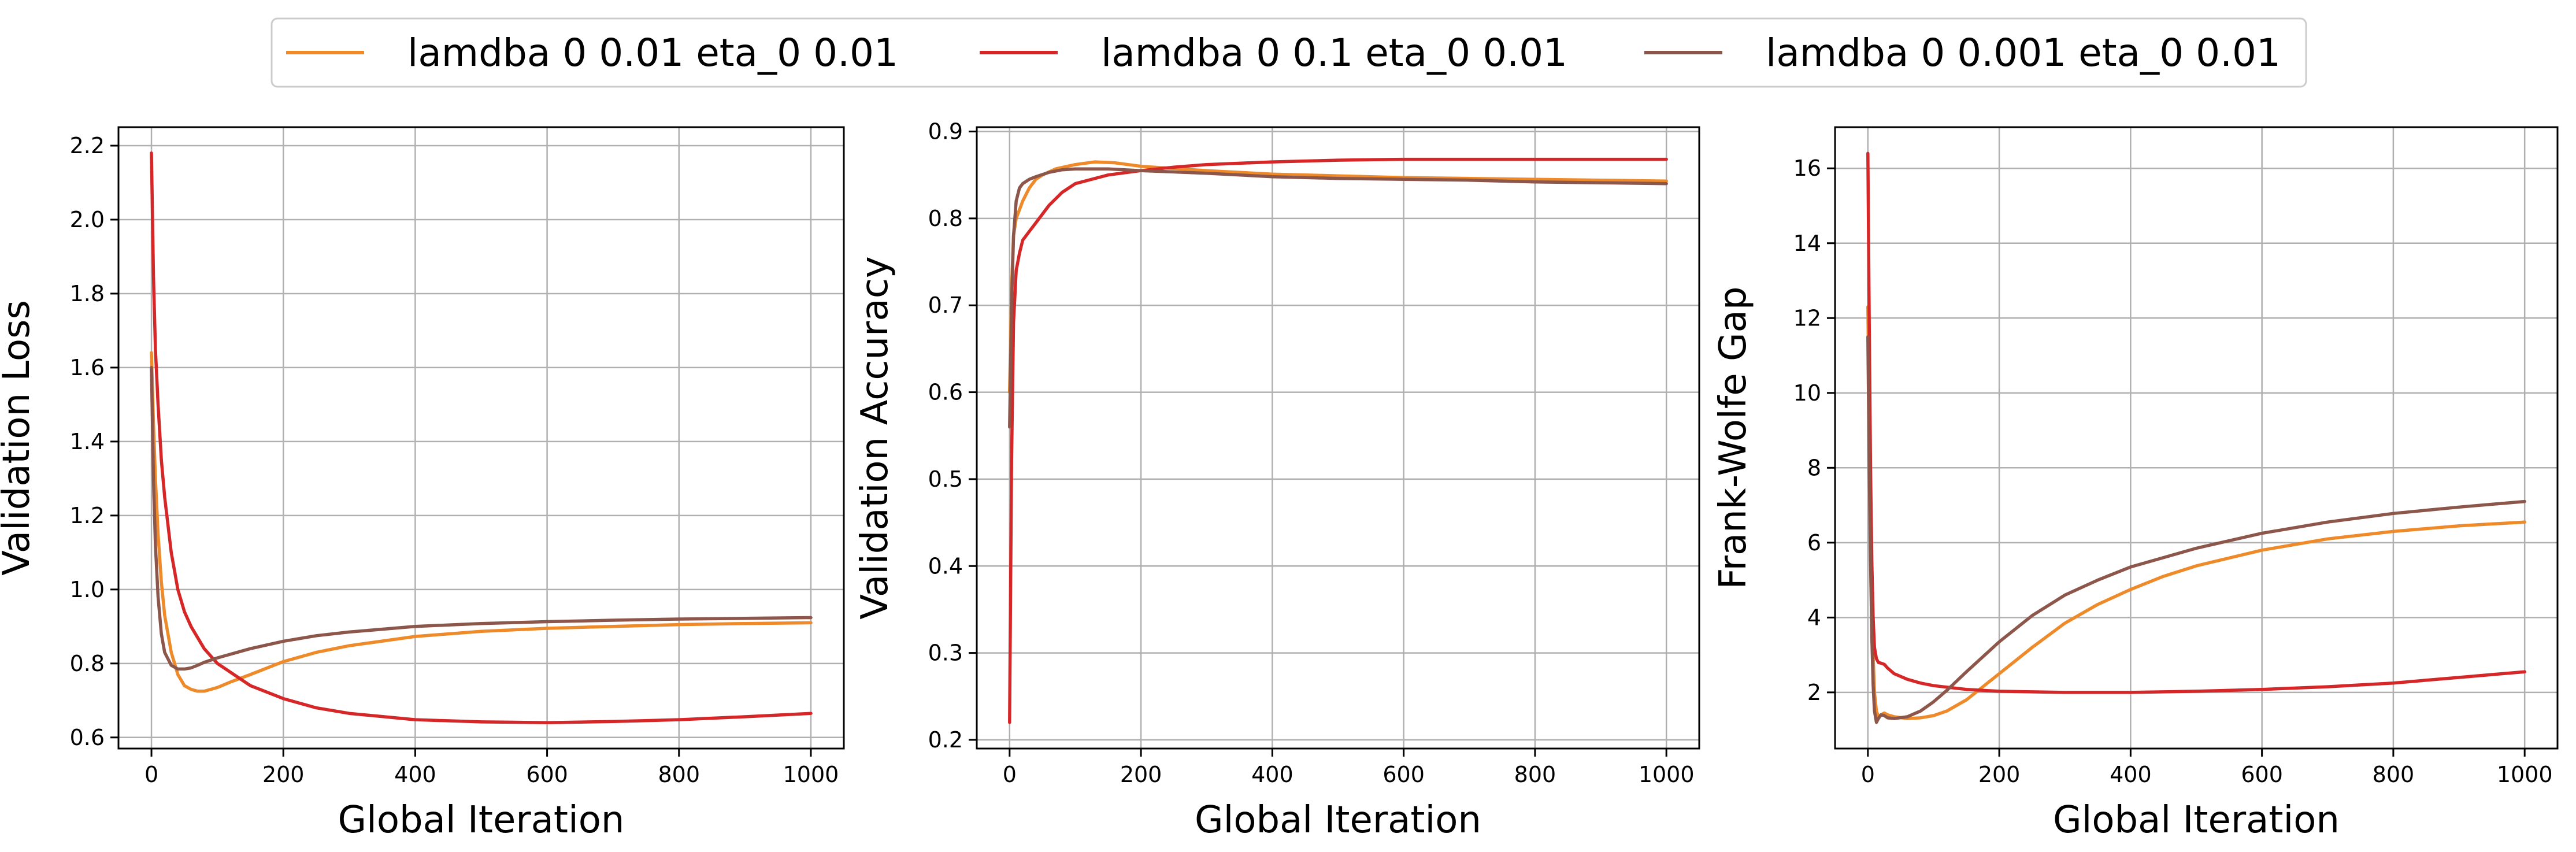 Image resolution: width=2576 pixels, height=852 pixels. I want to click on y-tick-label: 1.8, so click(87, 293).